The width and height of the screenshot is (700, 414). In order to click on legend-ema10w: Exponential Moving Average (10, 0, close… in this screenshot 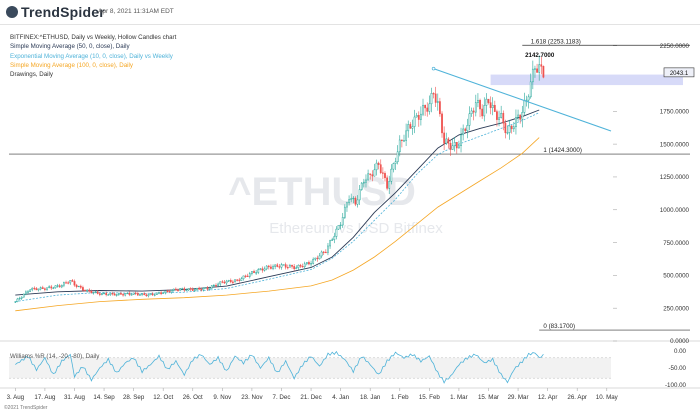, I will do `click(91, 56)`.